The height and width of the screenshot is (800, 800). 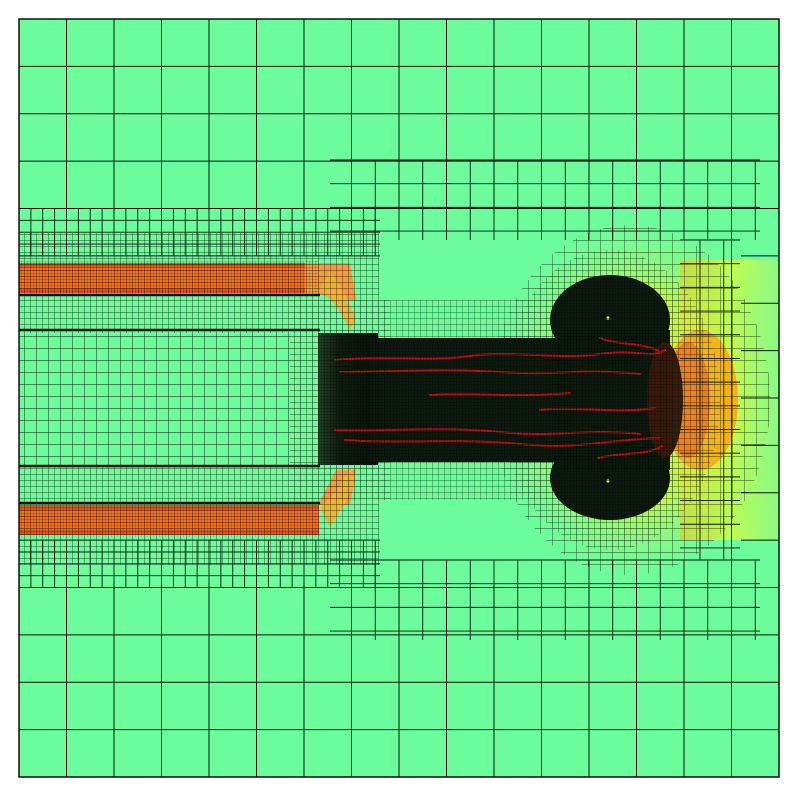 I want to click on wall-lines, so click(x=169, y=399).